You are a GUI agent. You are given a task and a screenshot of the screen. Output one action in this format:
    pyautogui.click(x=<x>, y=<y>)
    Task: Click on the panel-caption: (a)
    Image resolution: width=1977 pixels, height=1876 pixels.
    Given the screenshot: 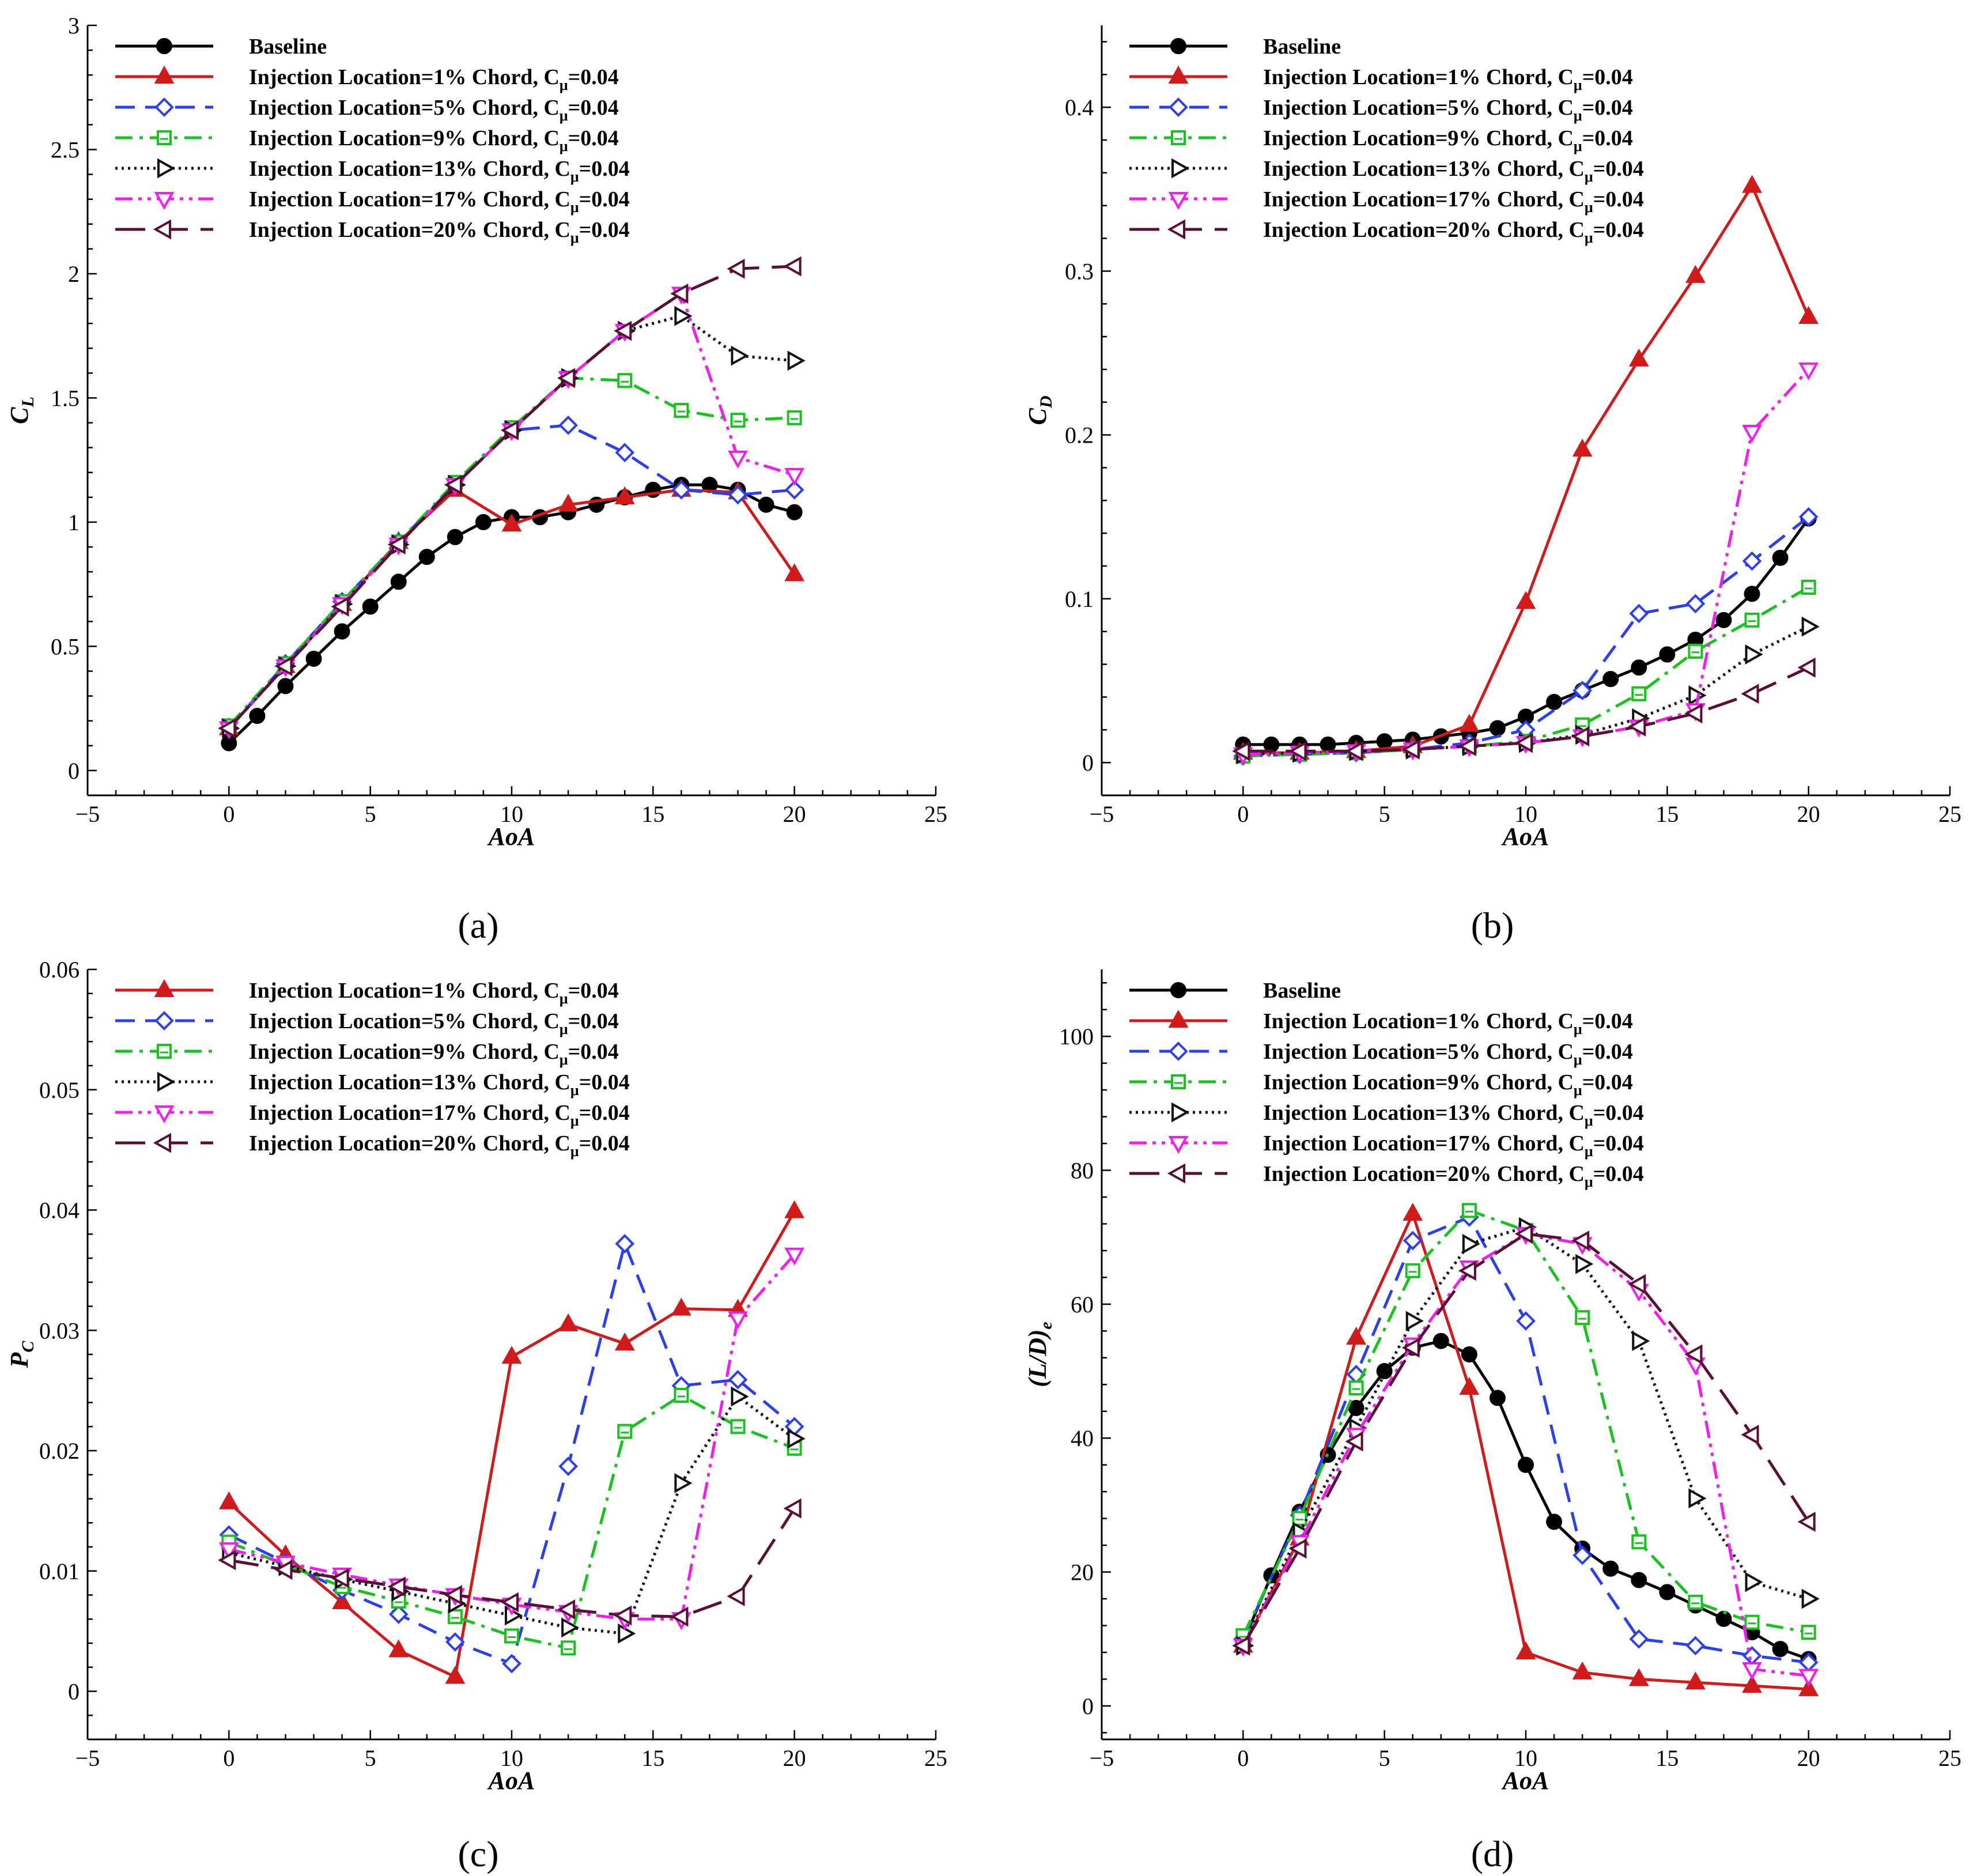 What is the action you would take?
    pyautogui.click(x=478, y=925)
    